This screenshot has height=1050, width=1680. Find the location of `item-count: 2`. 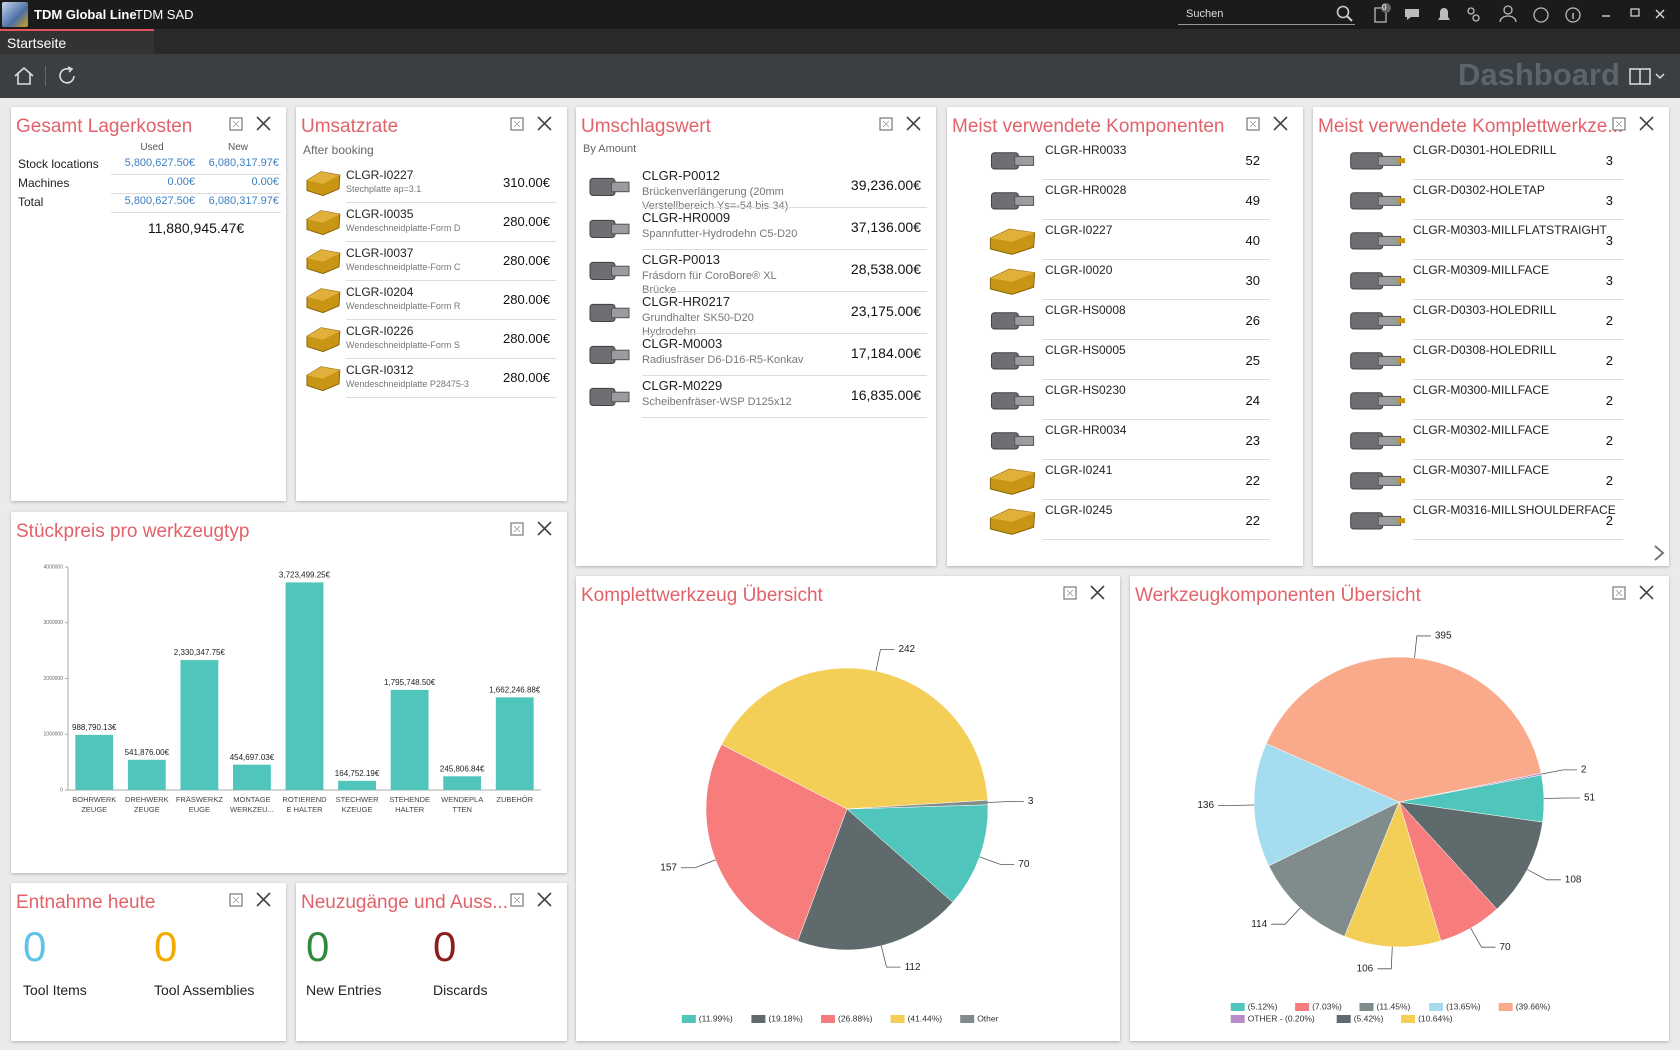

item-count: 2 is located at coordinates (1609, 440).